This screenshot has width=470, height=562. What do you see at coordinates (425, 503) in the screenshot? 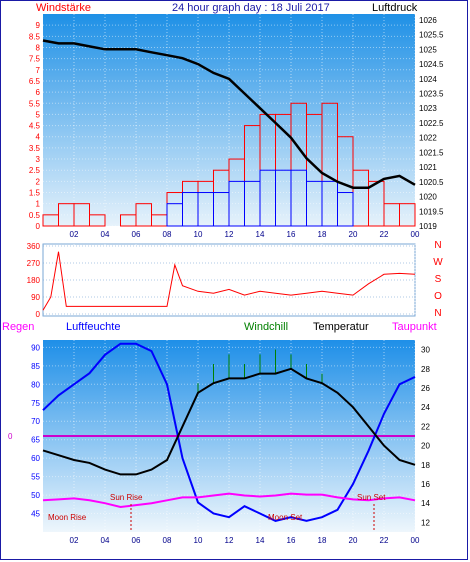
I see `temperature-tick-label: 14` at bounding box center [425, 503].